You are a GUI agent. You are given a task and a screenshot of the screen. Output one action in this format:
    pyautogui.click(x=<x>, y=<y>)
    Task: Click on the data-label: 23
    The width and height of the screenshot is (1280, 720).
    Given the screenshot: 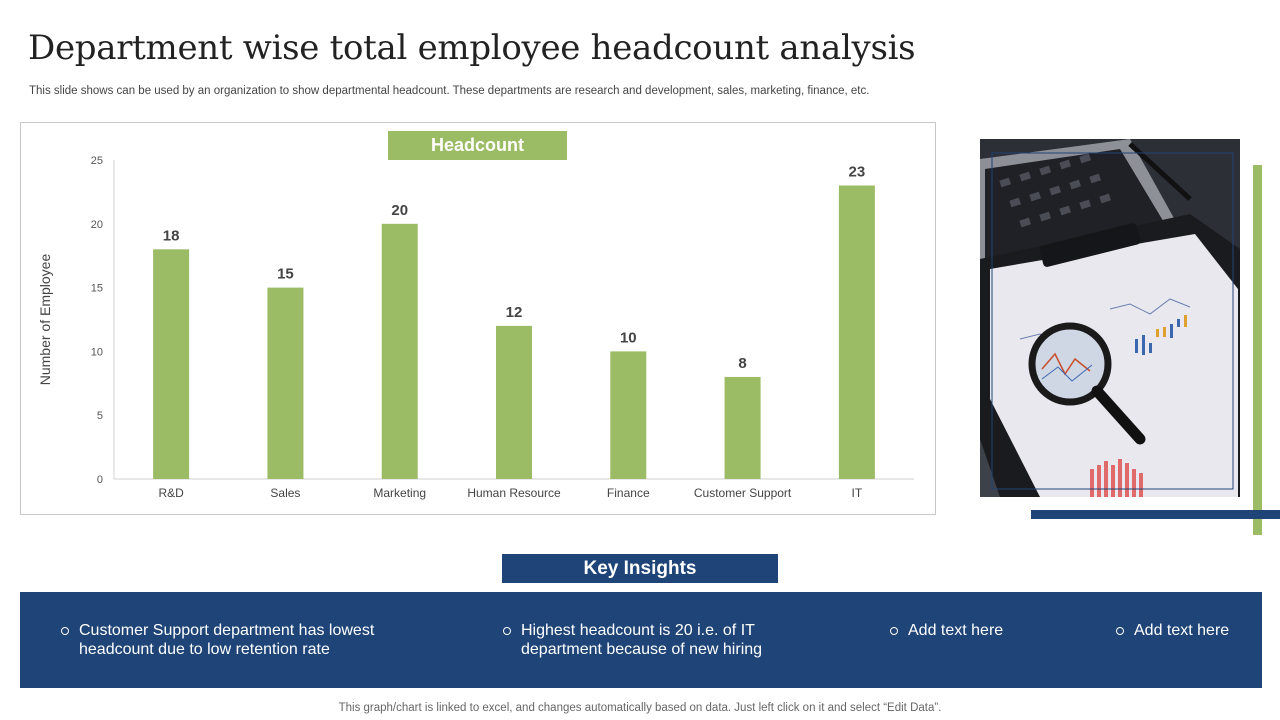 What is the action you would take?
    pyautogui.click(x=857, y=172)
    